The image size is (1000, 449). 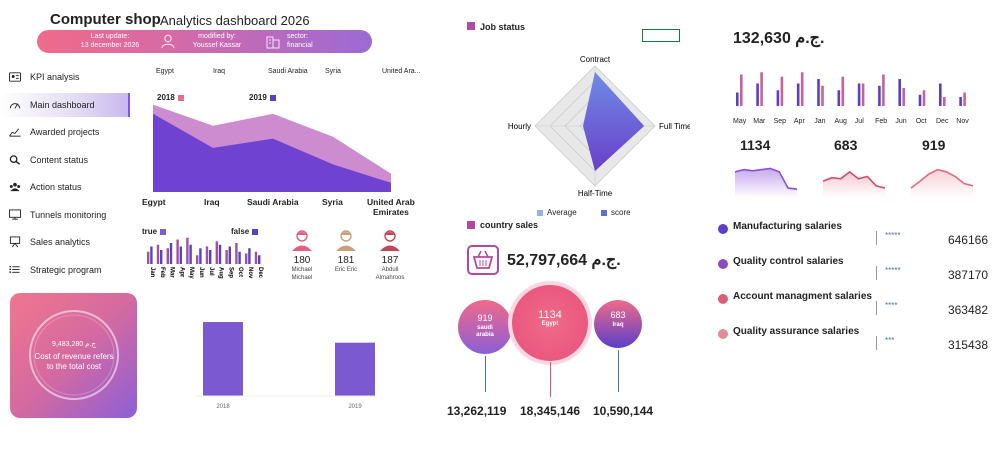 What do you see at coordinates (272, 152) in the screenshot?
I see `area-series-2019` at bounding box center [272, 152].